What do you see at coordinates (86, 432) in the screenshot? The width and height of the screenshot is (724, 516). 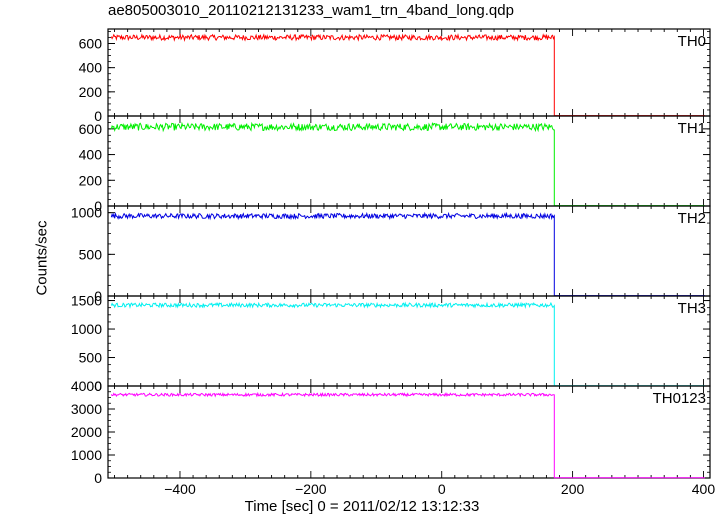 I see `y-tick-label: 2000` at bounding box center [86, 432].